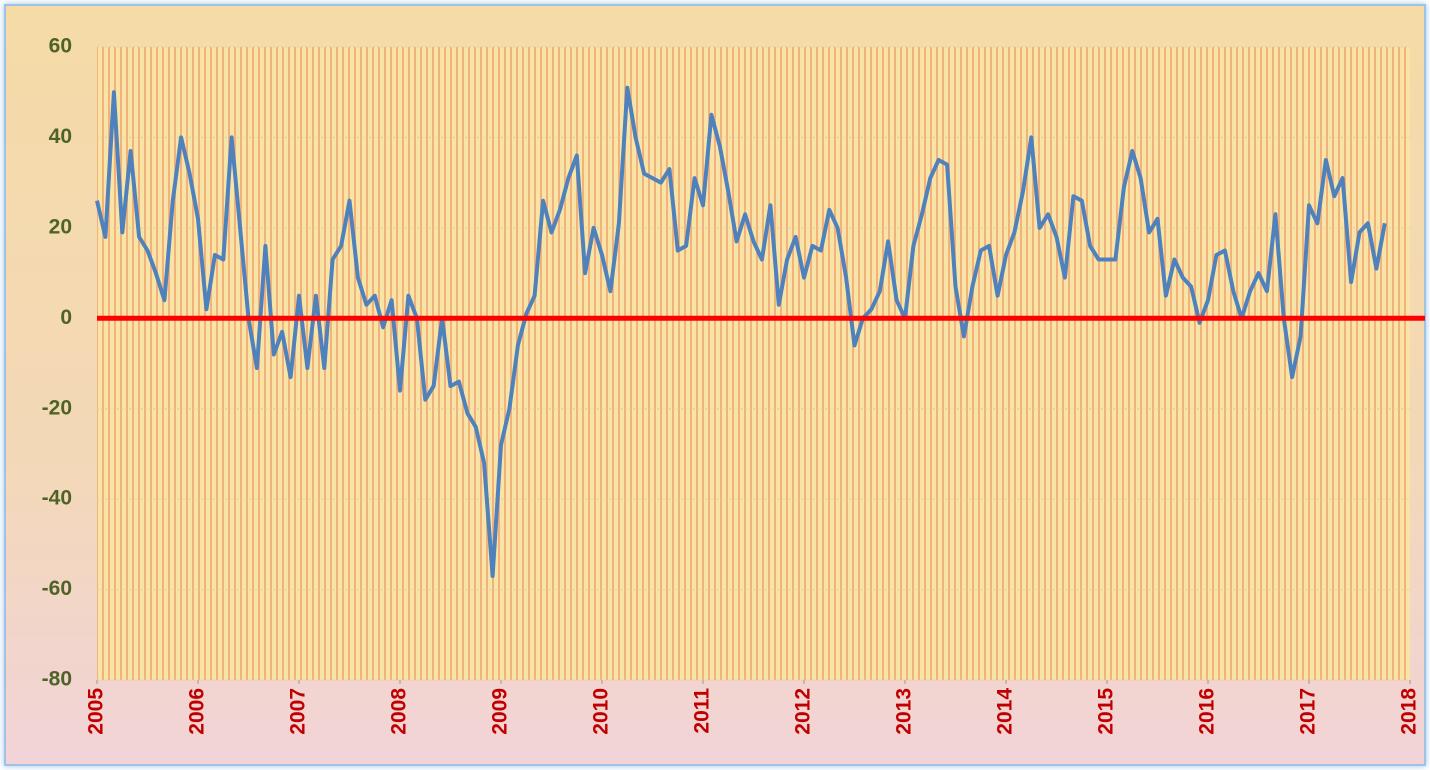 The height and width of the screenshot is (770, 1430). I want to click on x-tick-label: 2008, so click(399, 711).